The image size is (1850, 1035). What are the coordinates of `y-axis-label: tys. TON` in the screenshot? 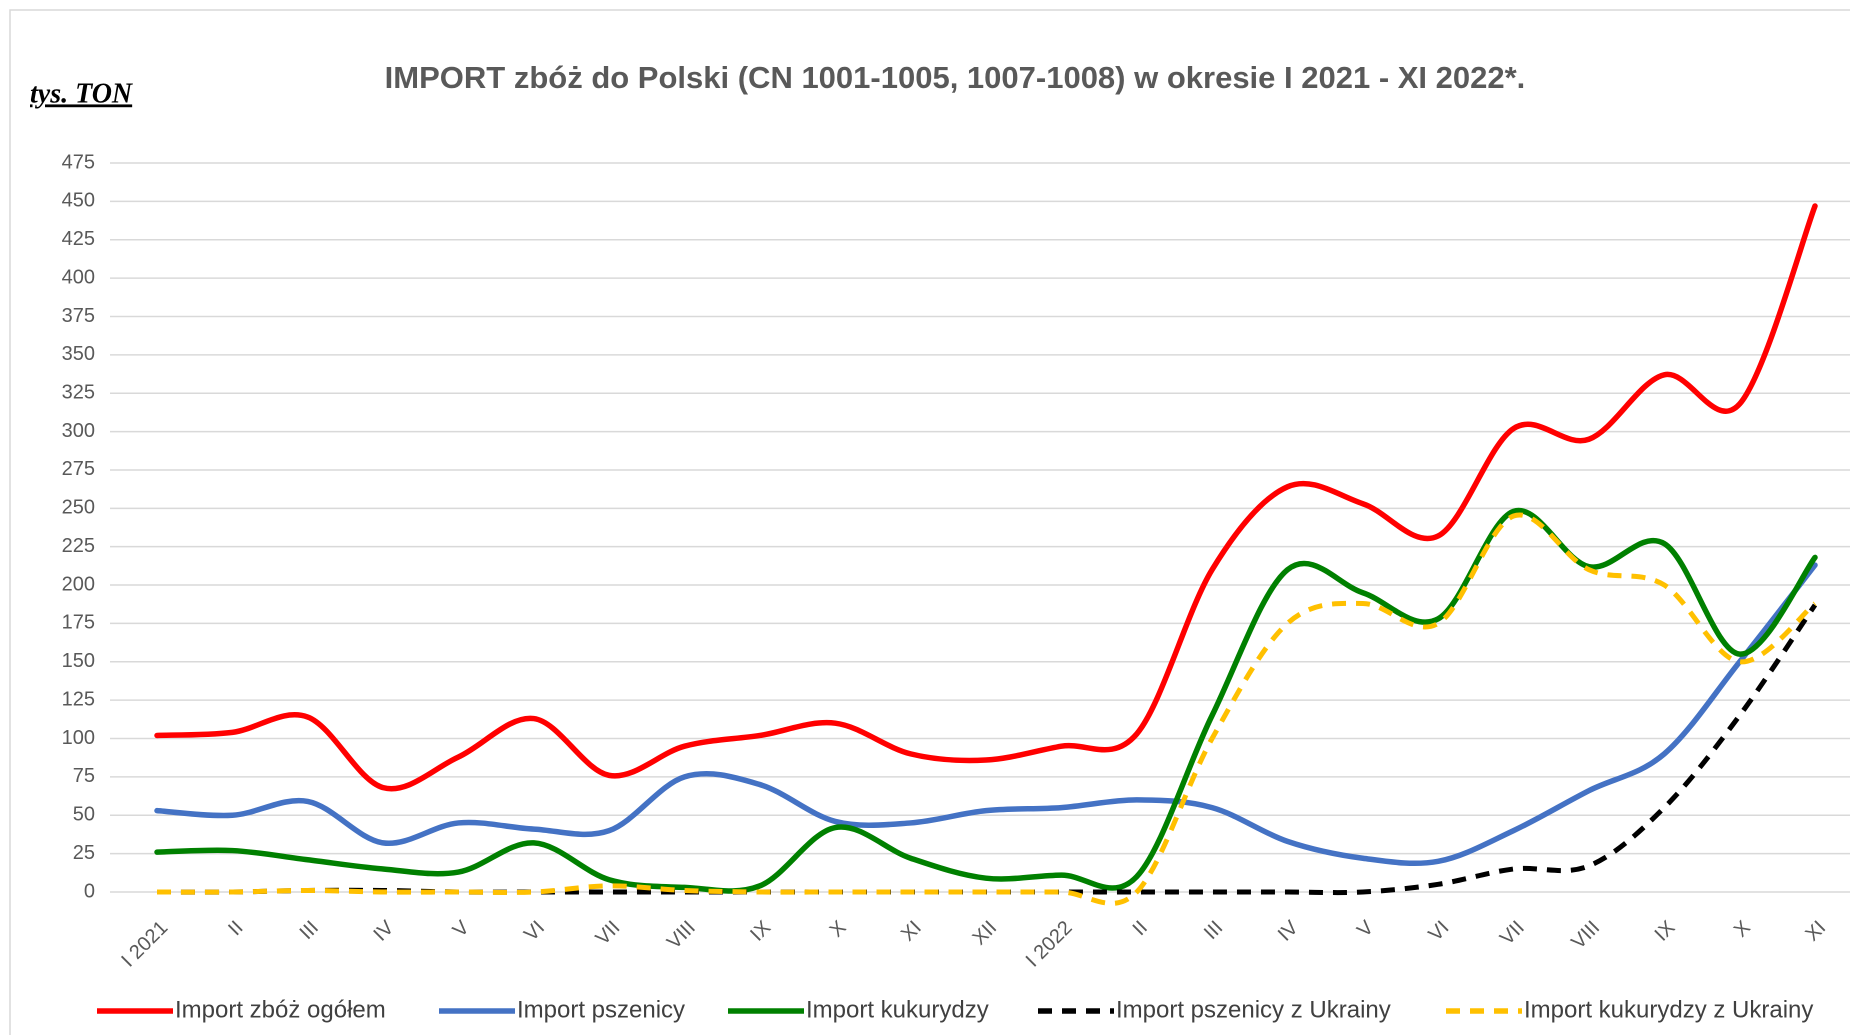 It's located at (82, 93).